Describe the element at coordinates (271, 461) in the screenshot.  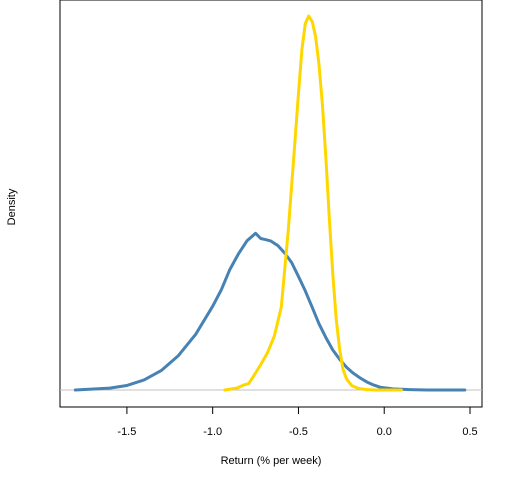
I see `x-axis-label: Return (% per week)` at that location.